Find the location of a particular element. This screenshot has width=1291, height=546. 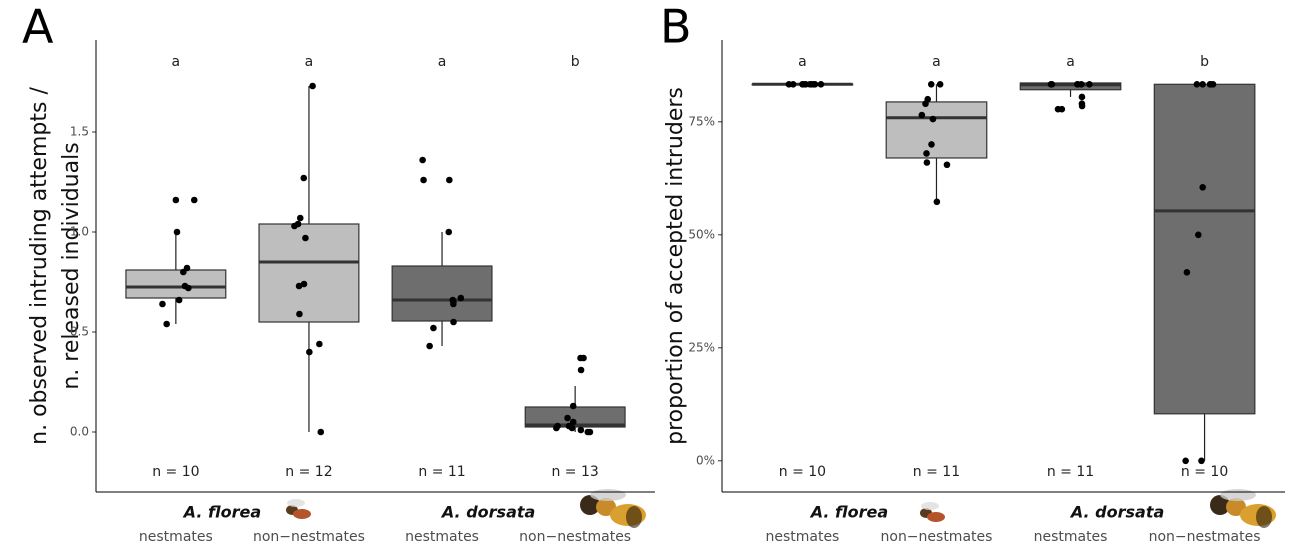

panel-label: B is located at coordinates (676, 27).